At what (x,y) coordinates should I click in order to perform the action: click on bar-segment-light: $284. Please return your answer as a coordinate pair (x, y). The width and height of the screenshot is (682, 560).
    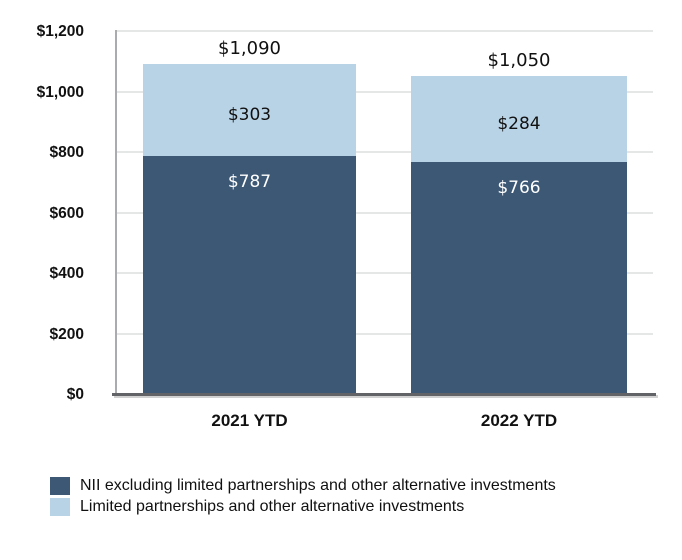
    Looking at the image, I should click on (519, 119).